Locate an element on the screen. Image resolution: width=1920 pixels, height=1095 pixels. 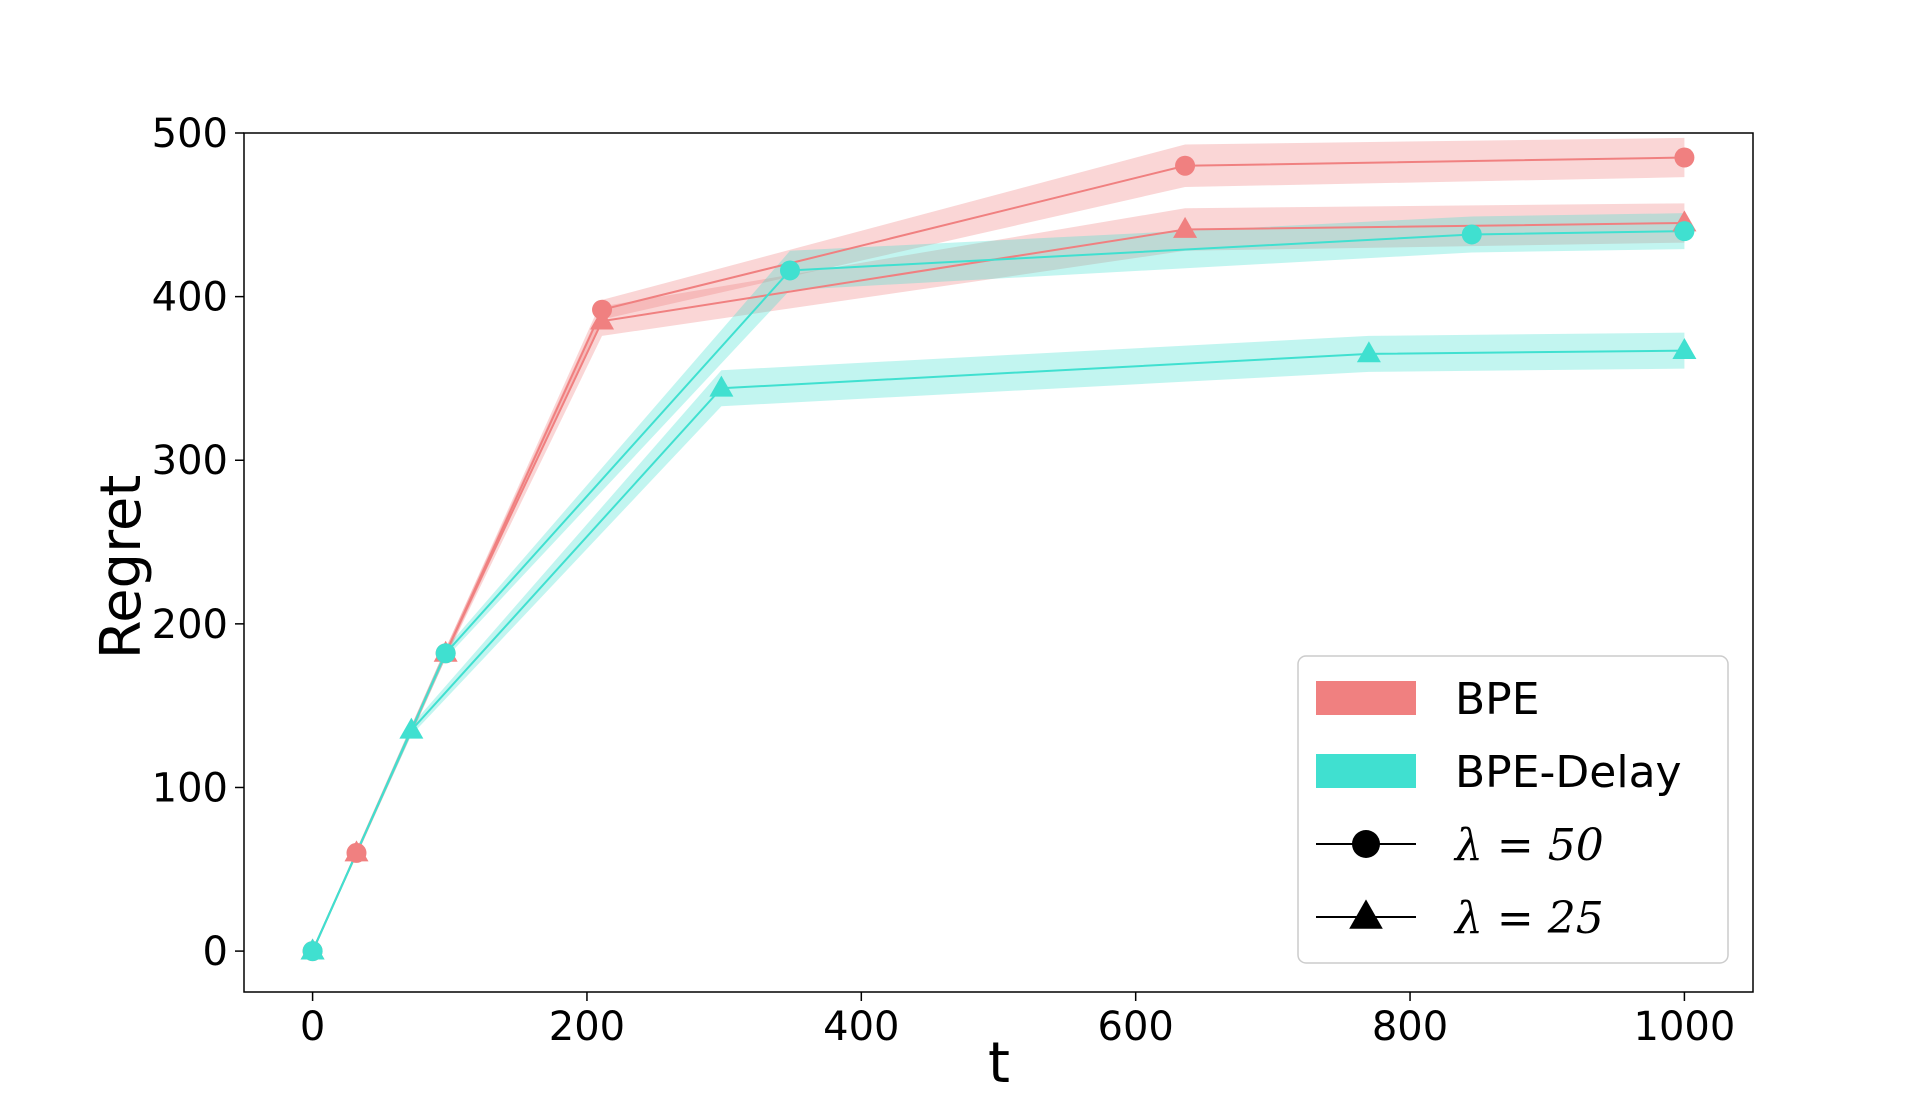
legend-box is located at coordinates (1513, 809).